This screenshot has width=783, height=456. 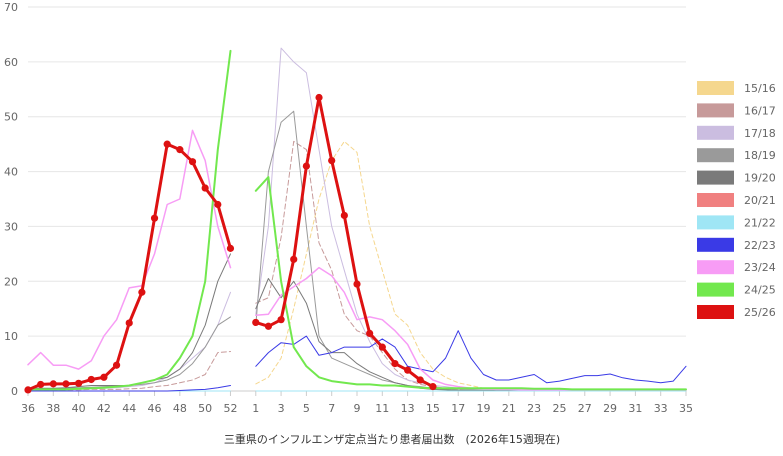 What do you see at coordinates (534, 408) in the screenshot?
I see `x-tick-label: 23` at bounding box center [534, 408].